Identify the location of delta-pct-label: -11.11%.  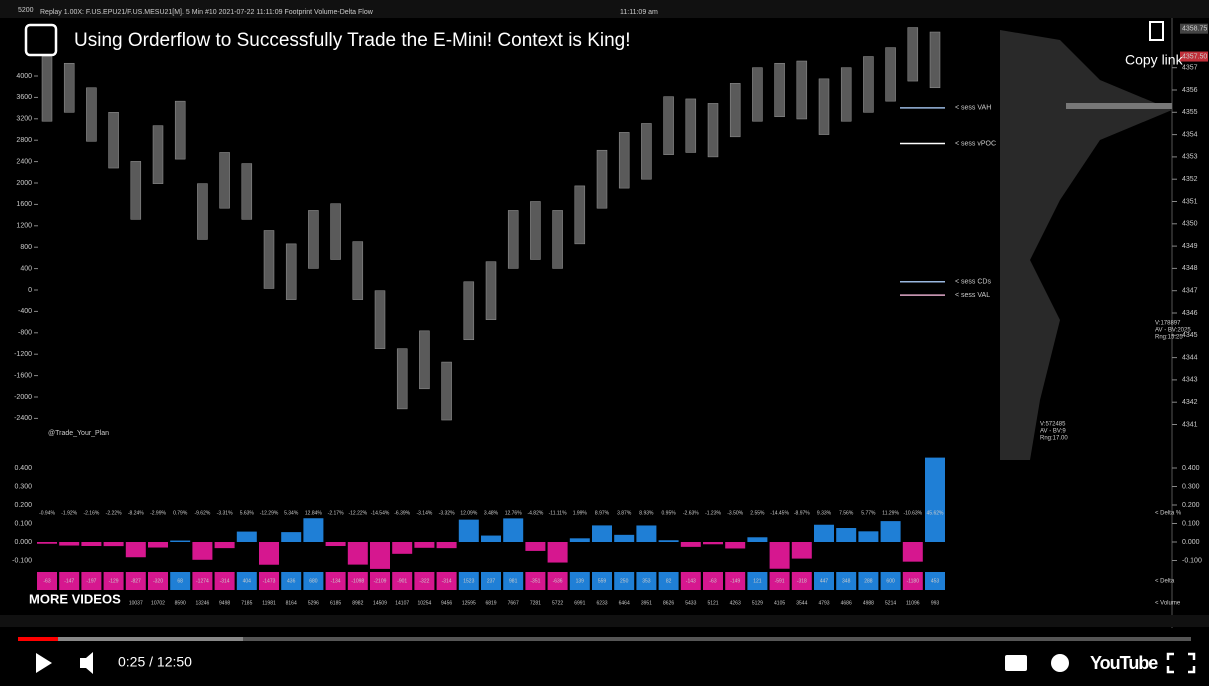
(558, 513).